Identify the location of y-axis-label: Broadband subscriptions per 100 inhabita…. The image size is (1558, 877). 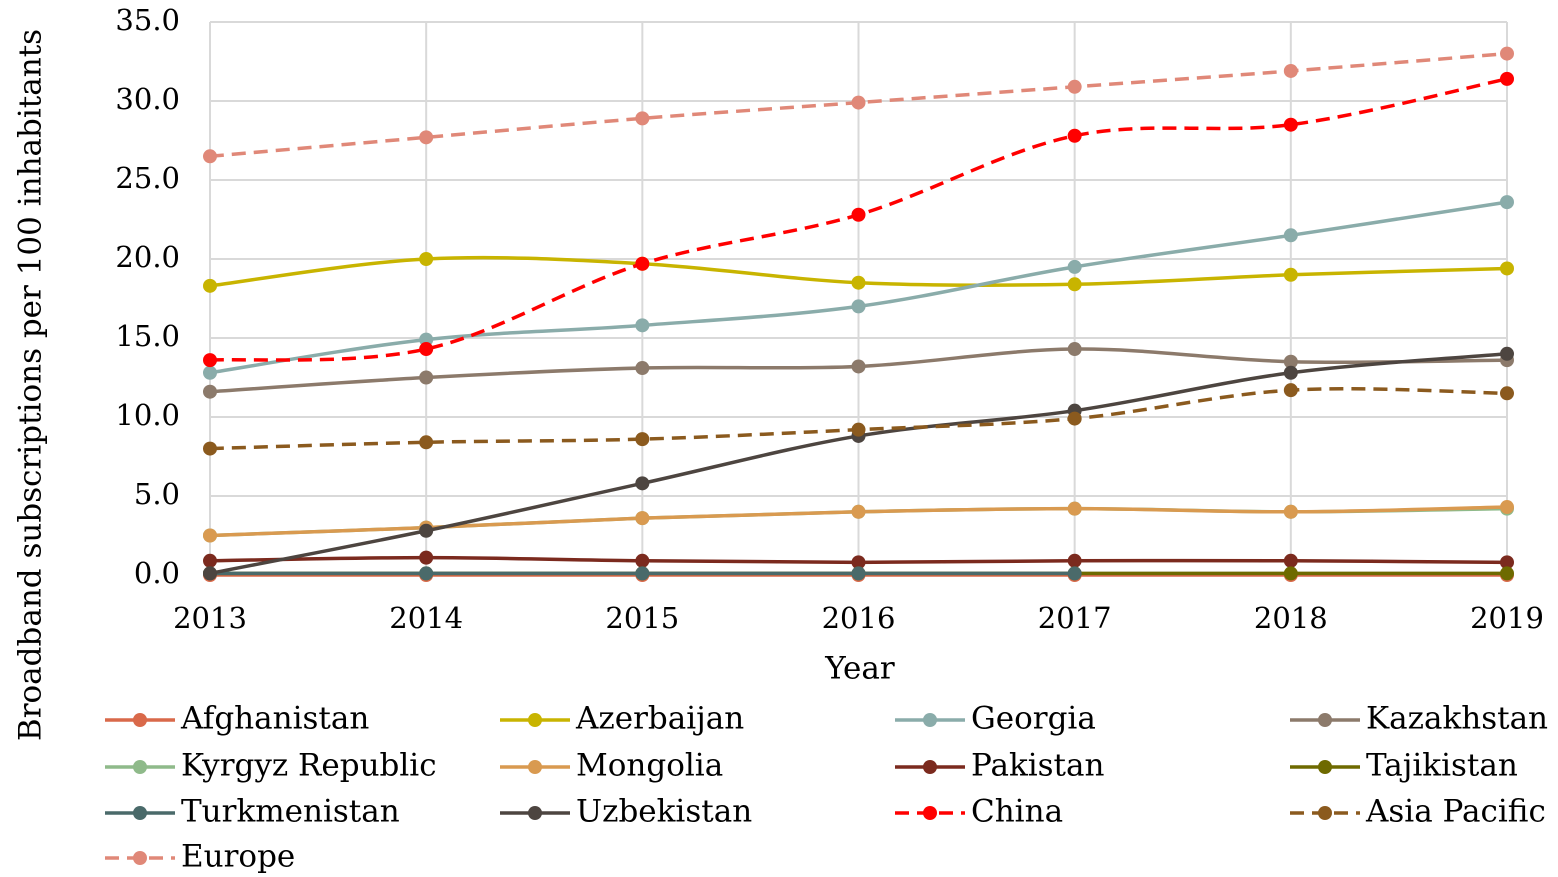
(31, 385).